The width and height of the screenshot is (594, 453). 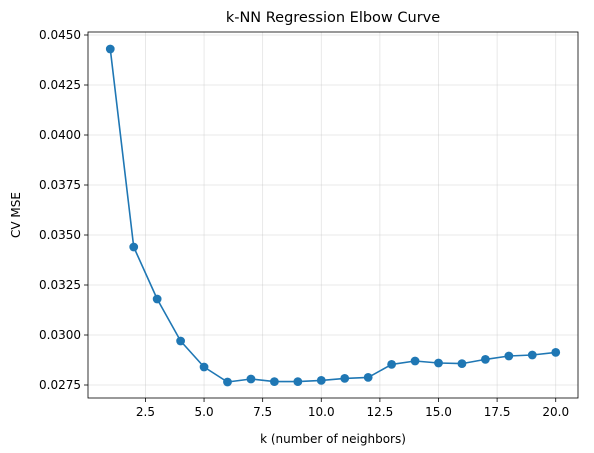 What do you see at coordinates (380, 412) in the screenshot?
I see `x-tick-label: 12.5` at bounding box center [380, 412].